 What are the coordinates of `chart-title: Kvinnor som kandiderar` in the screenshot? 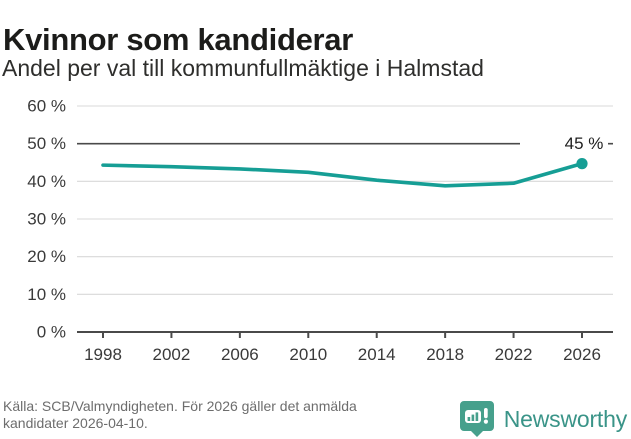 It's located at (178, 39).